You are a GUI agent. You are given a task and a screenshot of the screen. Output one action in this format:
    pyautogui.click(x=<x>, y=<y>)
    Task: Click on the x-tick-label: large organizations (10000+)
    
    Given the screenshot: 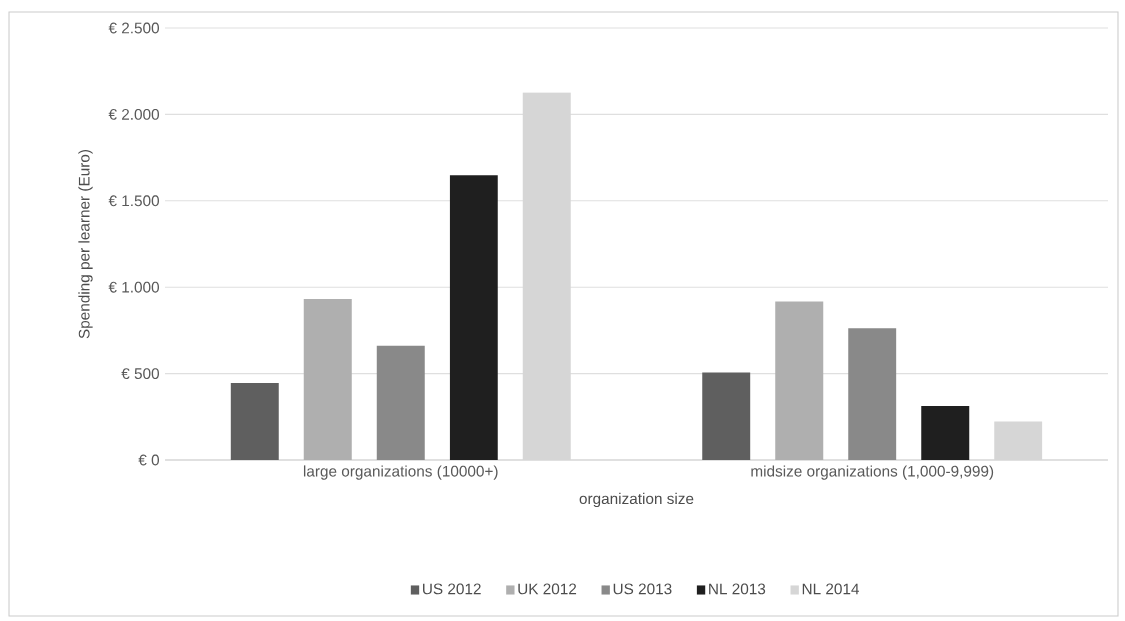 What is the action you would take?
    pyautogui.click(x=400, y=472)
    